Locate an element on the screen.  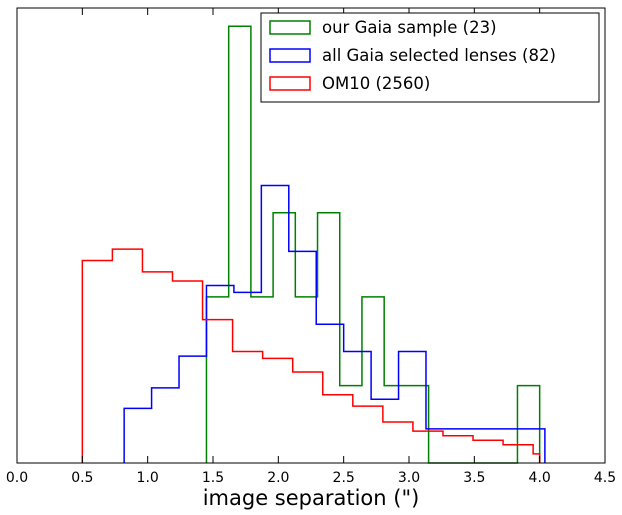
legend-label-1: all Gaia selected lenses (82) is located at coordinates (439, 55).